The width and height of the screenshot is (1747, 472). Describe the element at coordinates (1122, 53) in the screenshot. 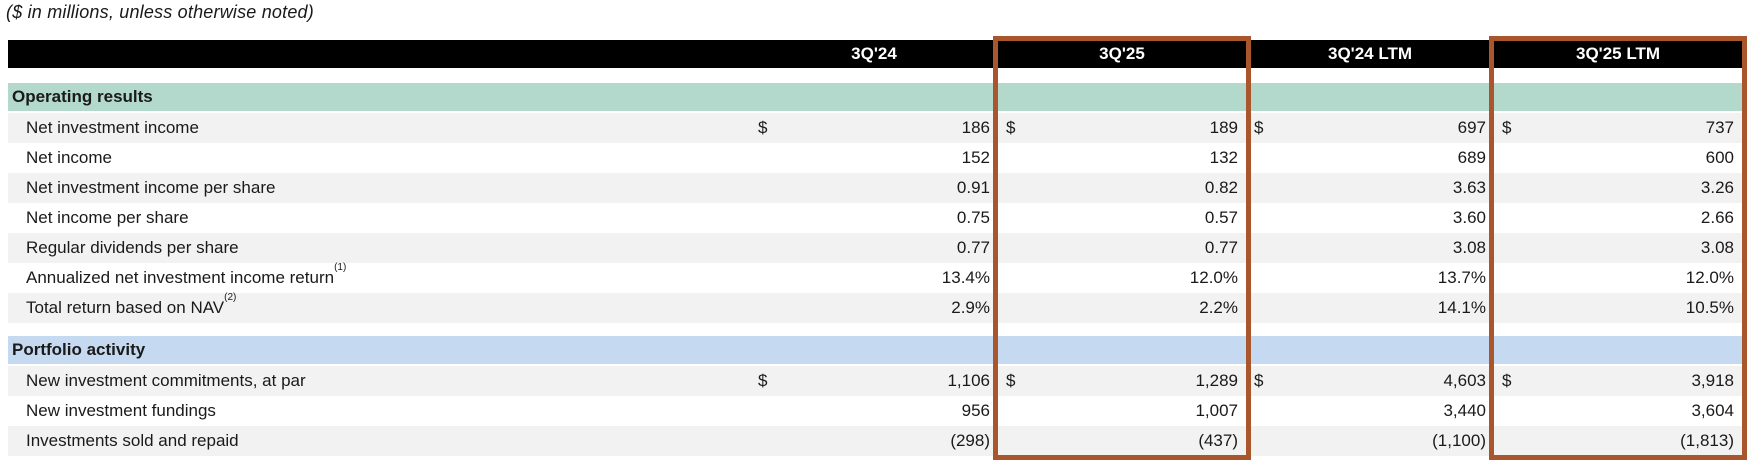

I see `column-header-1: 3Q'25` at that location.